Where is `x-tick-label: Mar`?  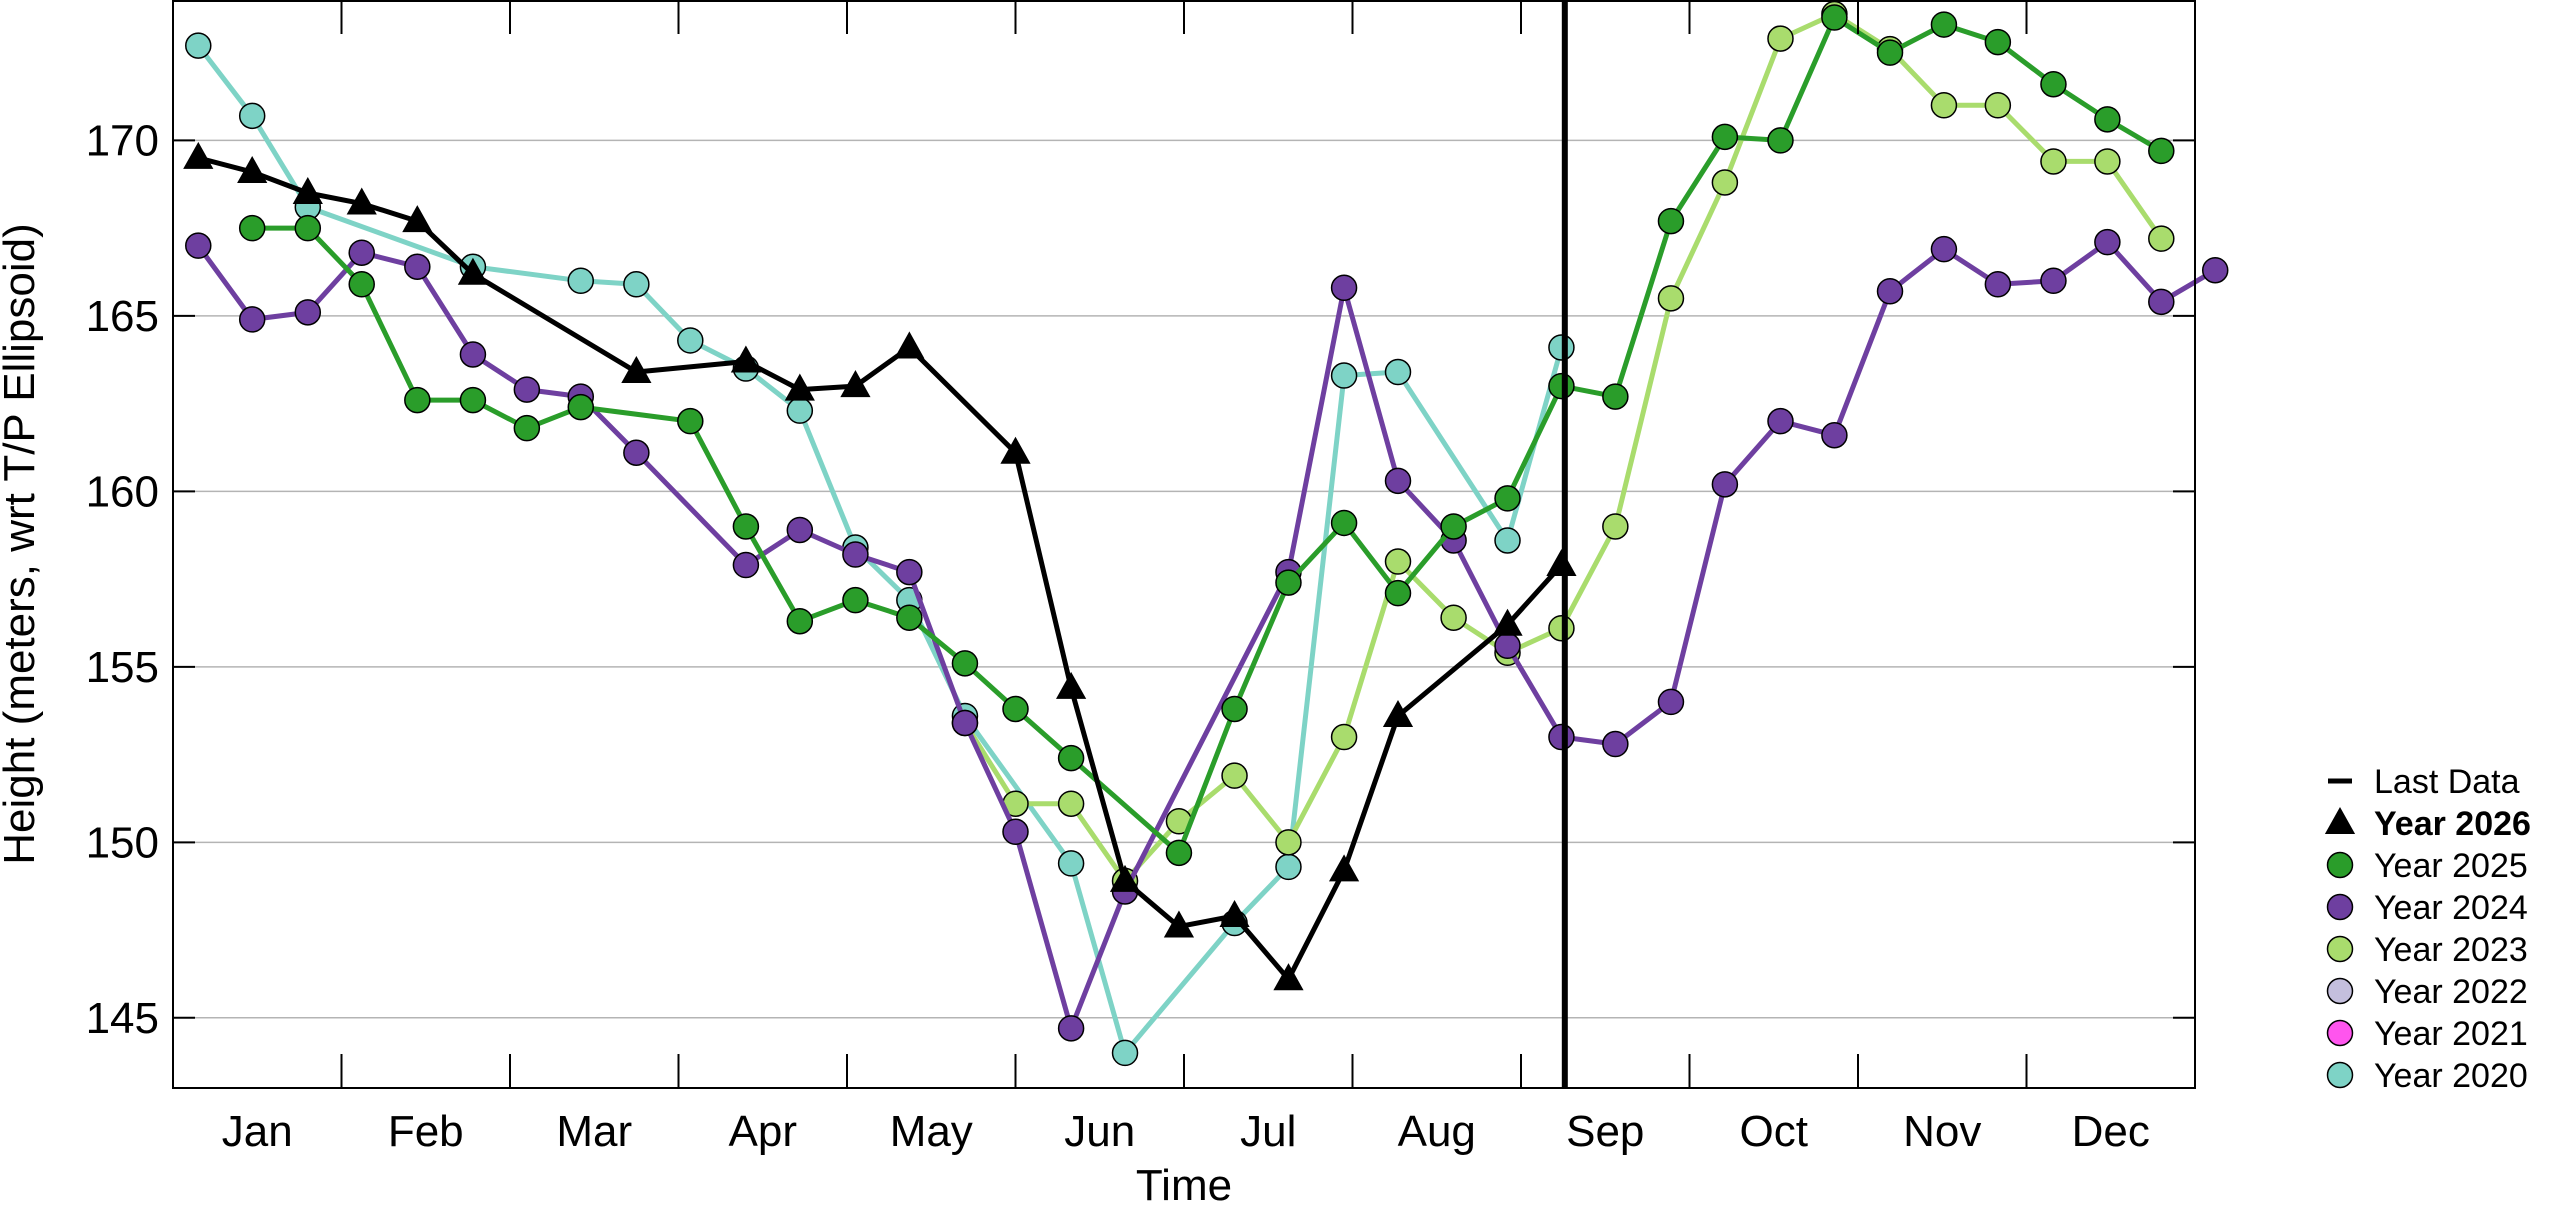
x-tick-label: Mar is located at coordinates (594, 1131).